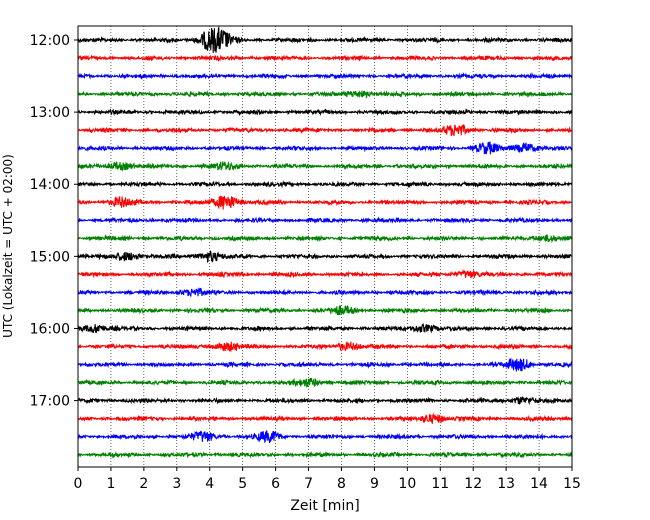 The width and height of the screenshot is (650, 520). I want to click on x-tick-label: 6, so click(275, 484).